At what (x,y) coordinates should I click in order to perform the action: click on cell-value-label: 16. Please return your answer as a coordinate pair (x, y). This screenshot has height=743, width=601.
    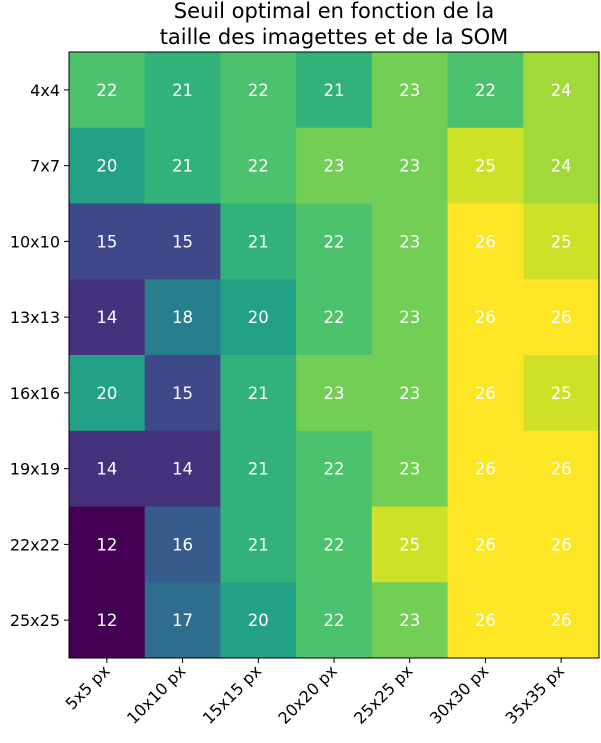
    Looking at the image, I should click on (182, 544).